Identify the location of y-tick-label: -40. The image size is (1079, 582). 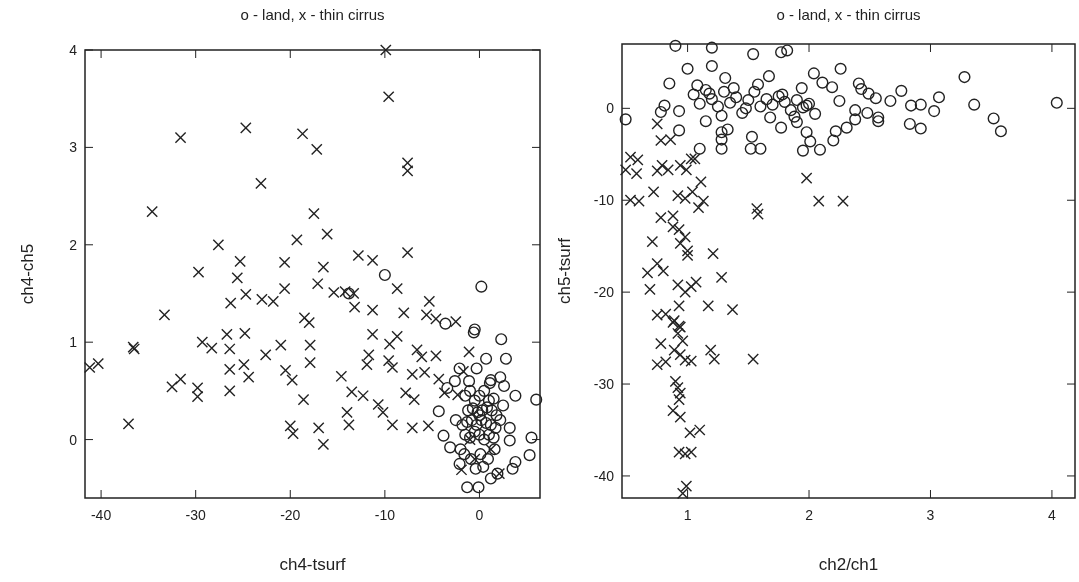
(604, 475).